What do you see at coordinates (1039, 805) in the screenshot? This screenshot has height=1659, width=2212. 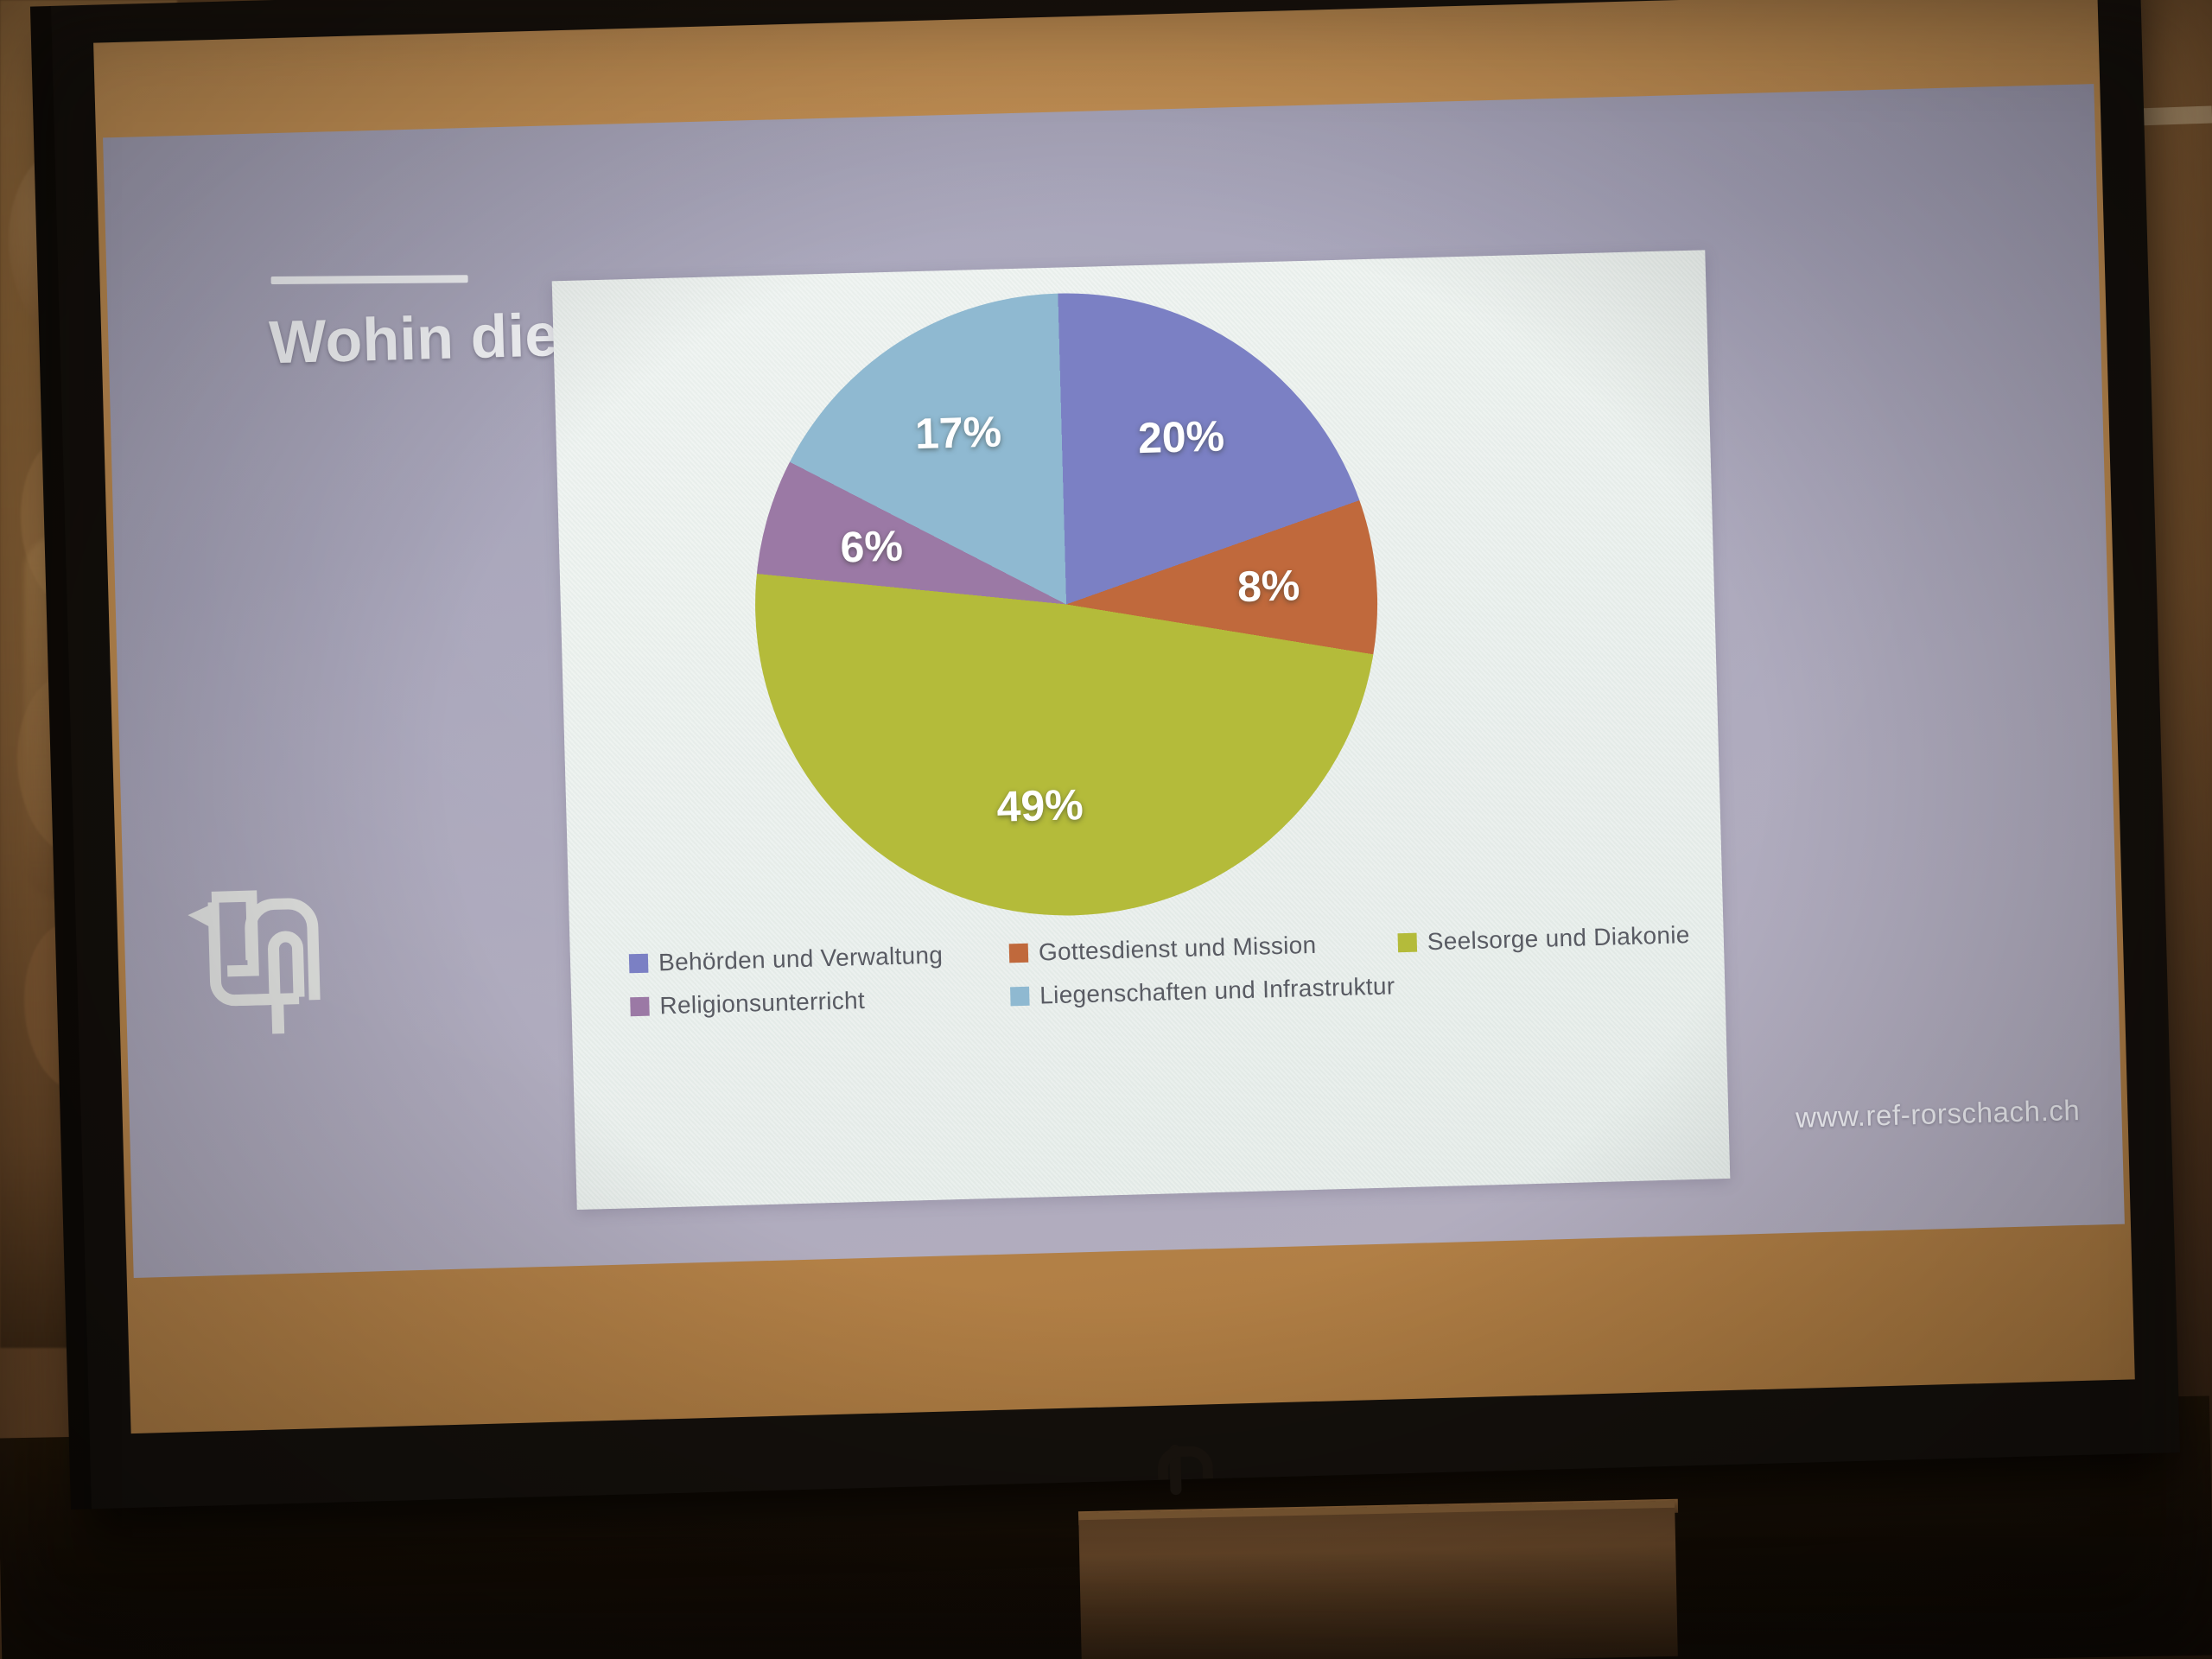 I see `pie-label-seelsorge: 49%` at bounding box center [1039, 805].